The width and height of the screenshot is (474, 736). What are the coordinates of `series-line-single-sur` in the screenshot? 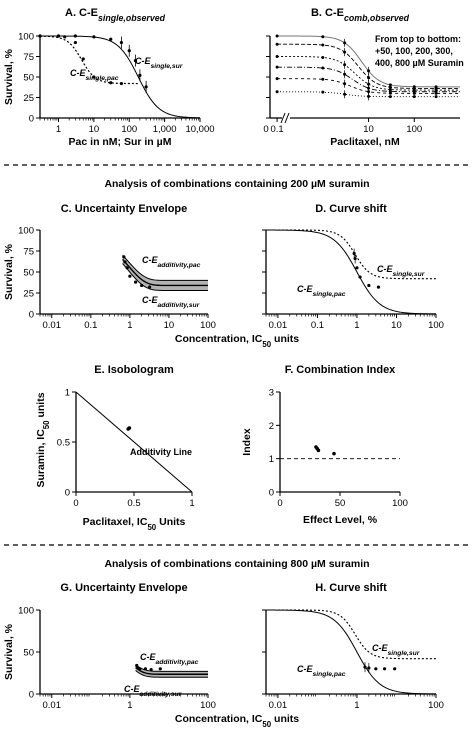 It's located at (120, 77).